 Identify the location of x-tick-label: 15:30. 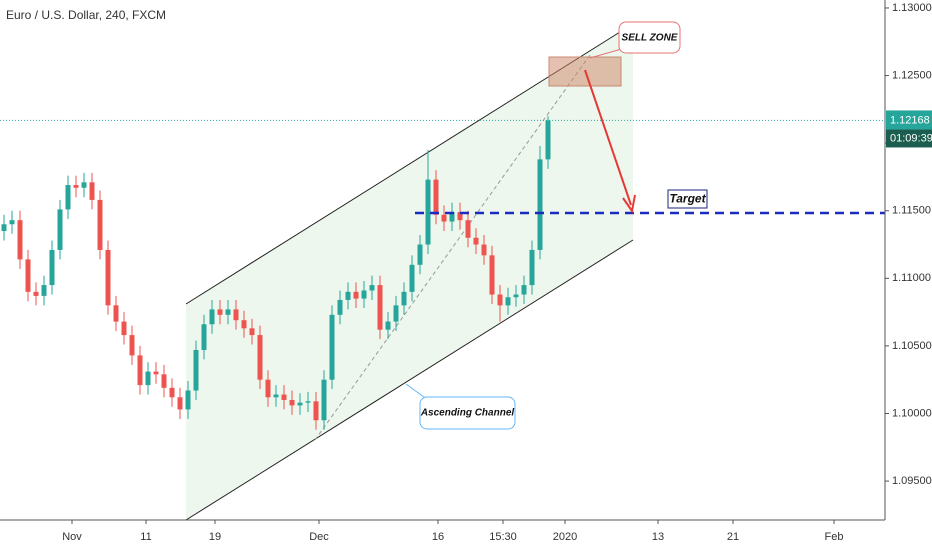
(503, 537).